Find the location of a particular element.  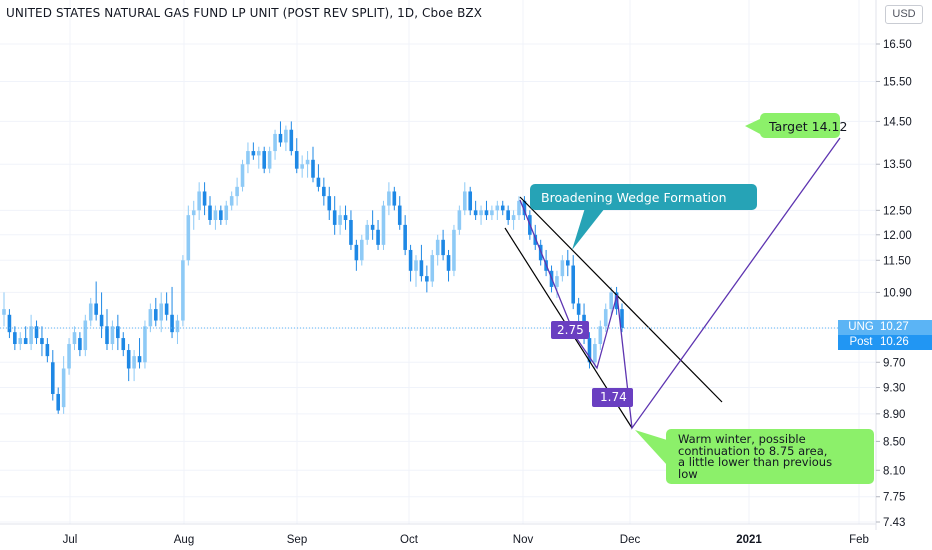

y-tick-label: 10.90 is located at coordinates (897, 293).